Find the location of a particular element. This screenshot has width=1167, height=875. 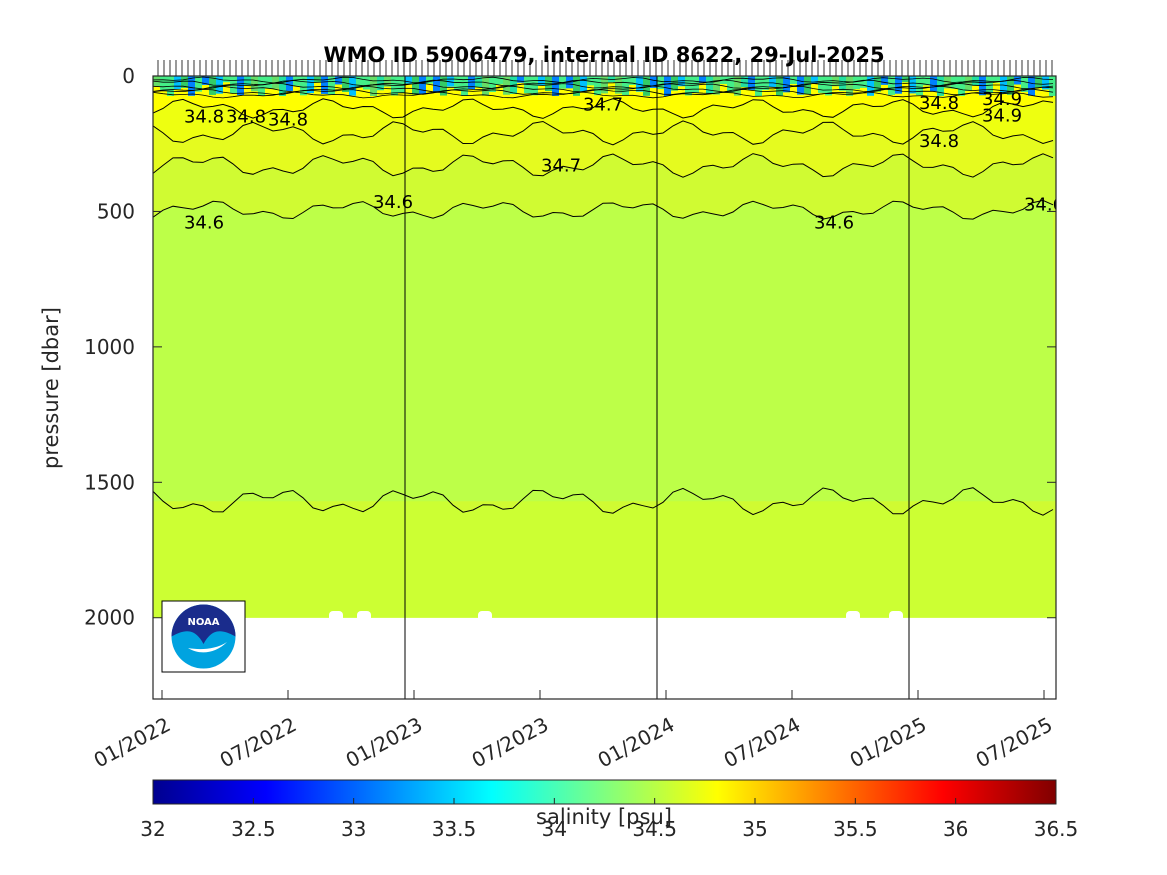

y-axis-label: pressure [dbar] is located at coordinates (51, 388).